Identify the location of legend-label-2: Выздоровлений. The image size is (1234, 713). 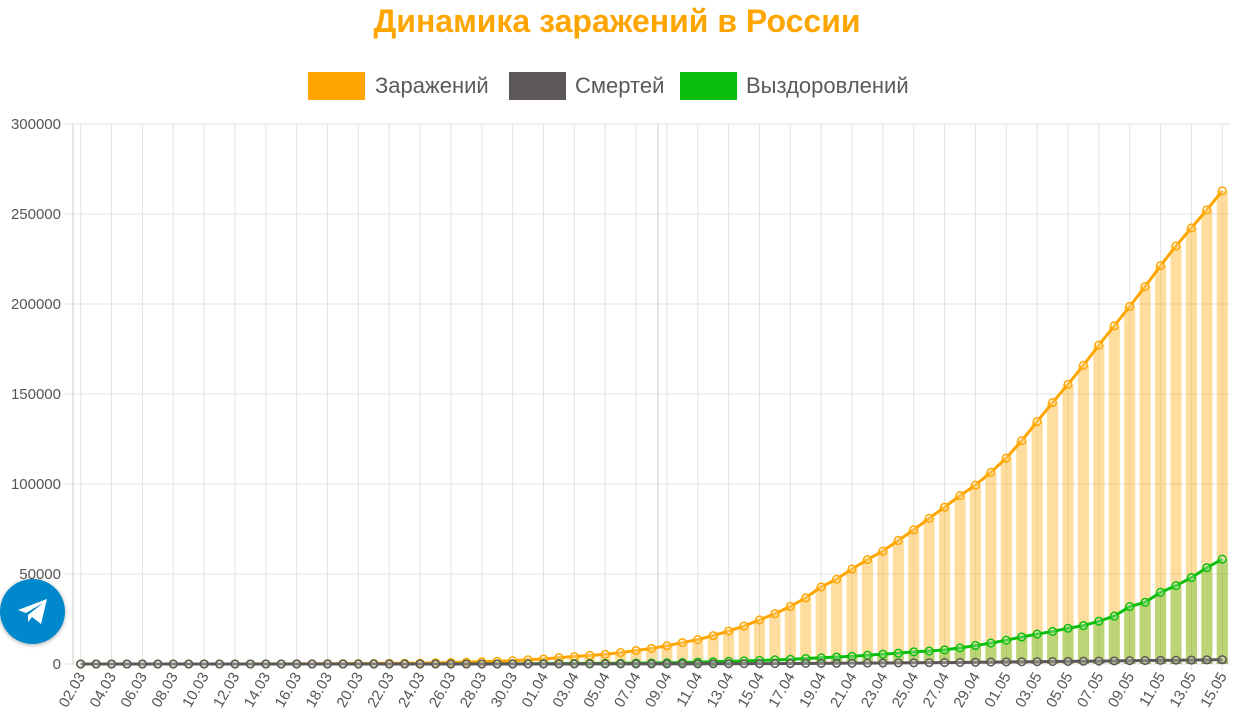
(827, 85).